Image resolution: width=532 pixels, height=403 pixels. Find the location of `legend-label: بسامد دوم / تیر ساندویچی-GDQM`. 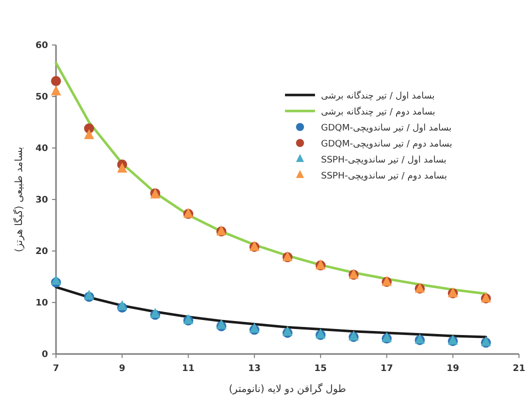

legend-label: بسامد دوم / تیر ساندویچی-GDQM is located at coordinates (386, 145).